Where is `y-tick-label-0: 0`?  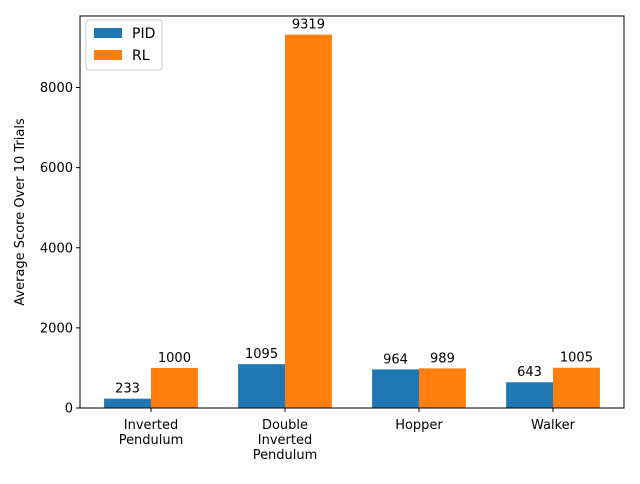 y-tick-label-0: 0 is located at coordinates (69, 409).